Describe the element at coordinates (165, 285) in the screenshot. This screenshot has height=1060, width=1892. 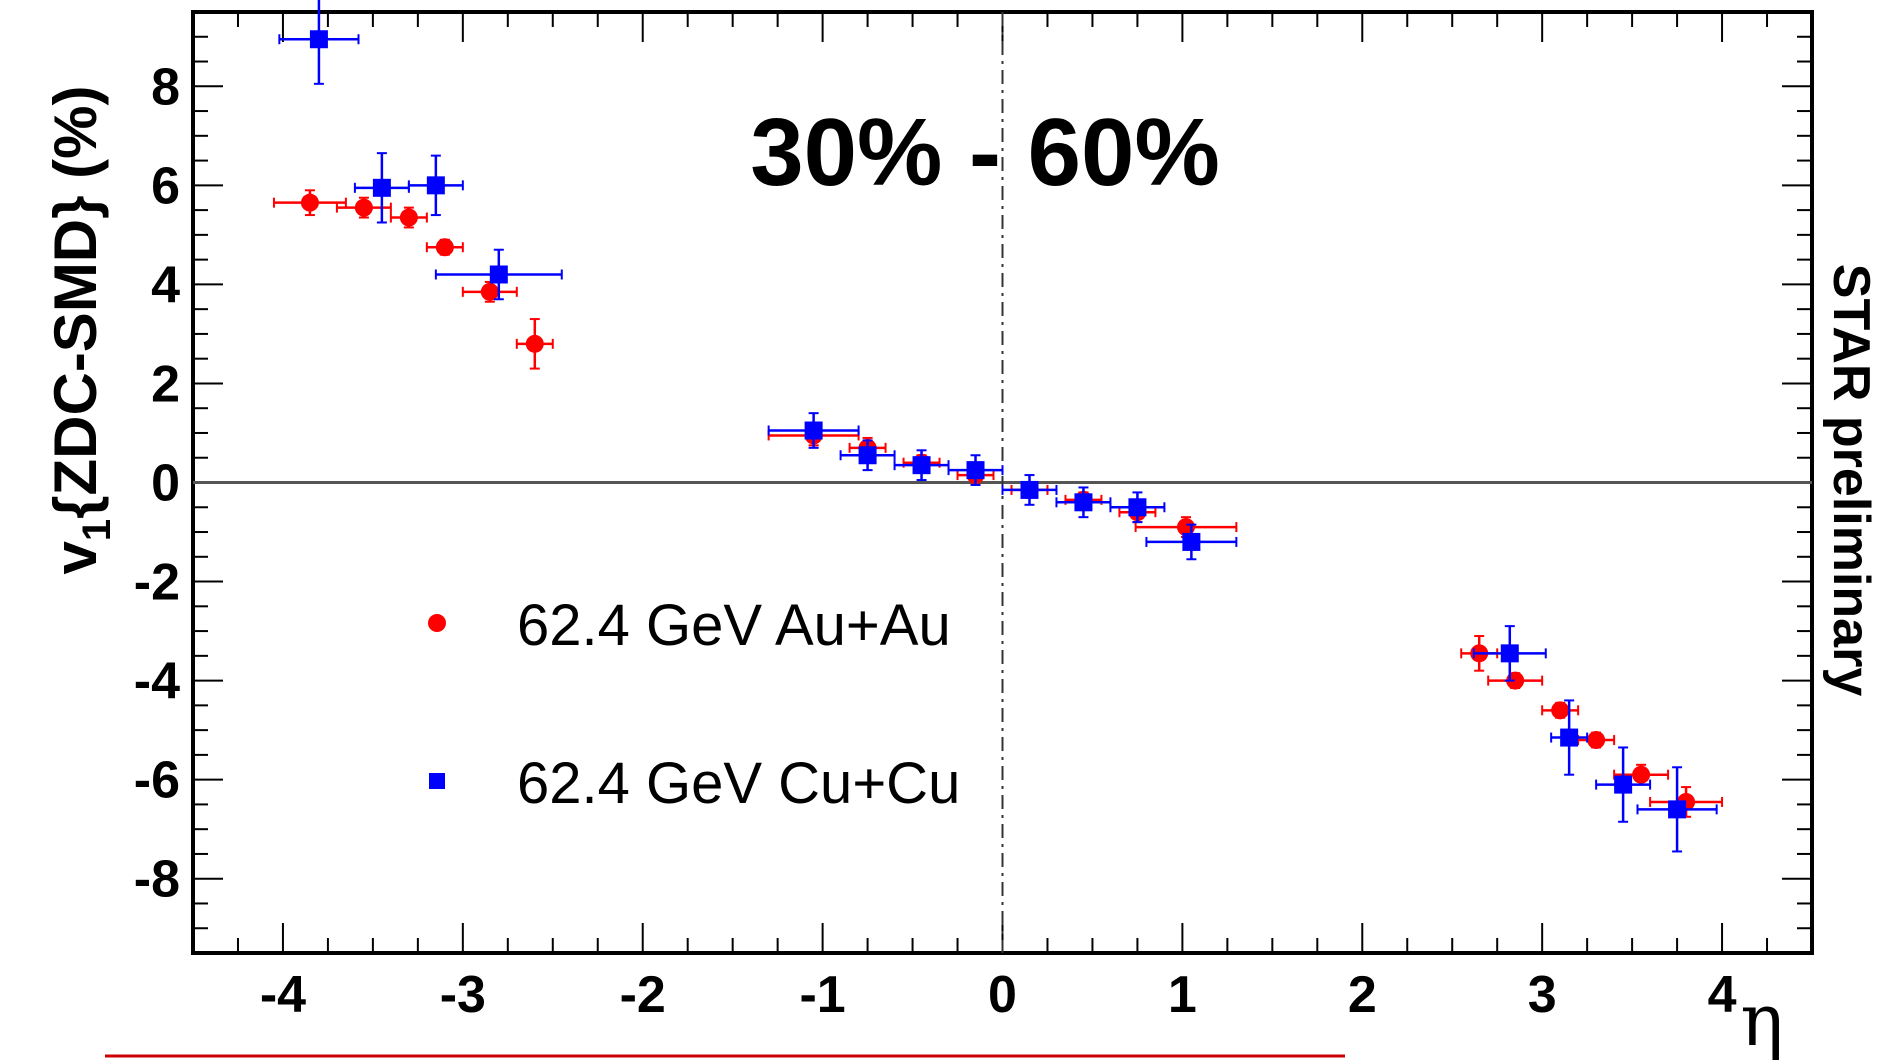
I see `y-tick-label: 4` at that location.